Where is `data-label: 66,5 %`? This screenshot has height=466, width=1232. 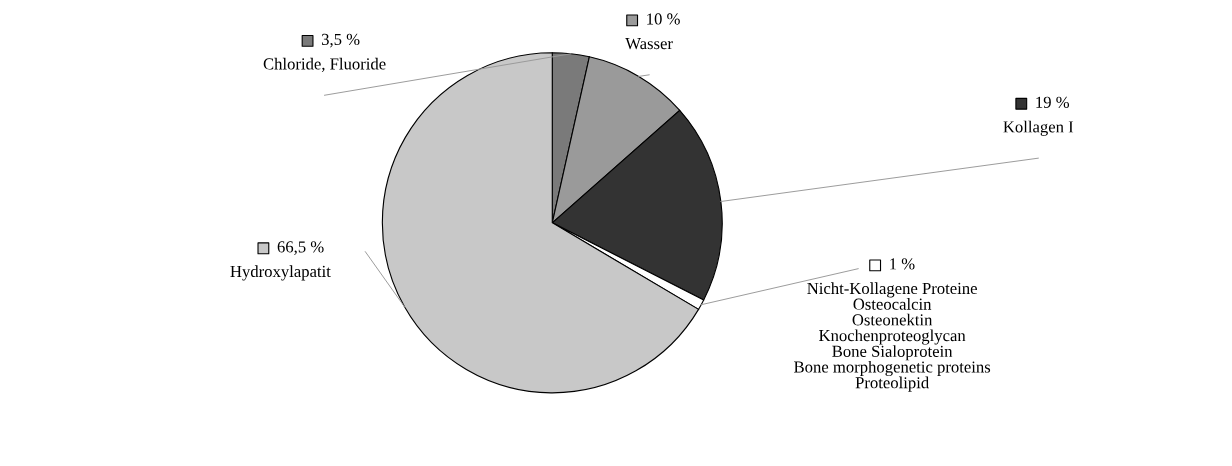 data-label: 66,5 % is located at coordinates (300, 248).